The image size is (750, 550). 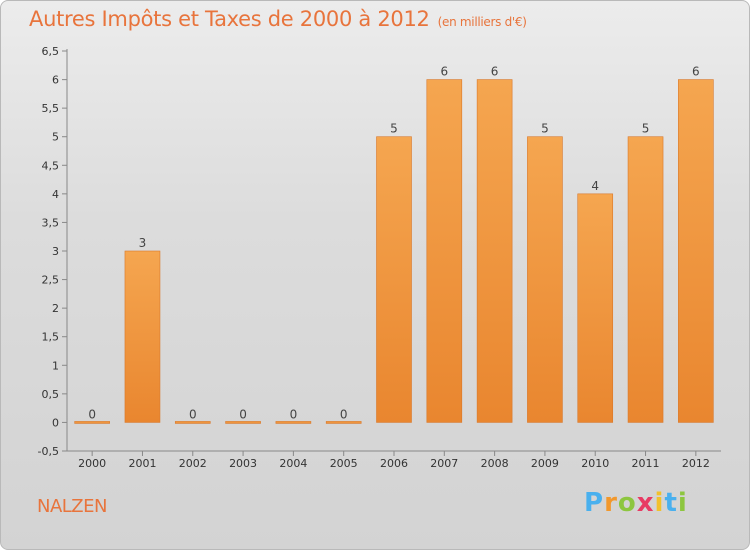 I want to click on place-name: NALZEN, so click(x=72, y=506).